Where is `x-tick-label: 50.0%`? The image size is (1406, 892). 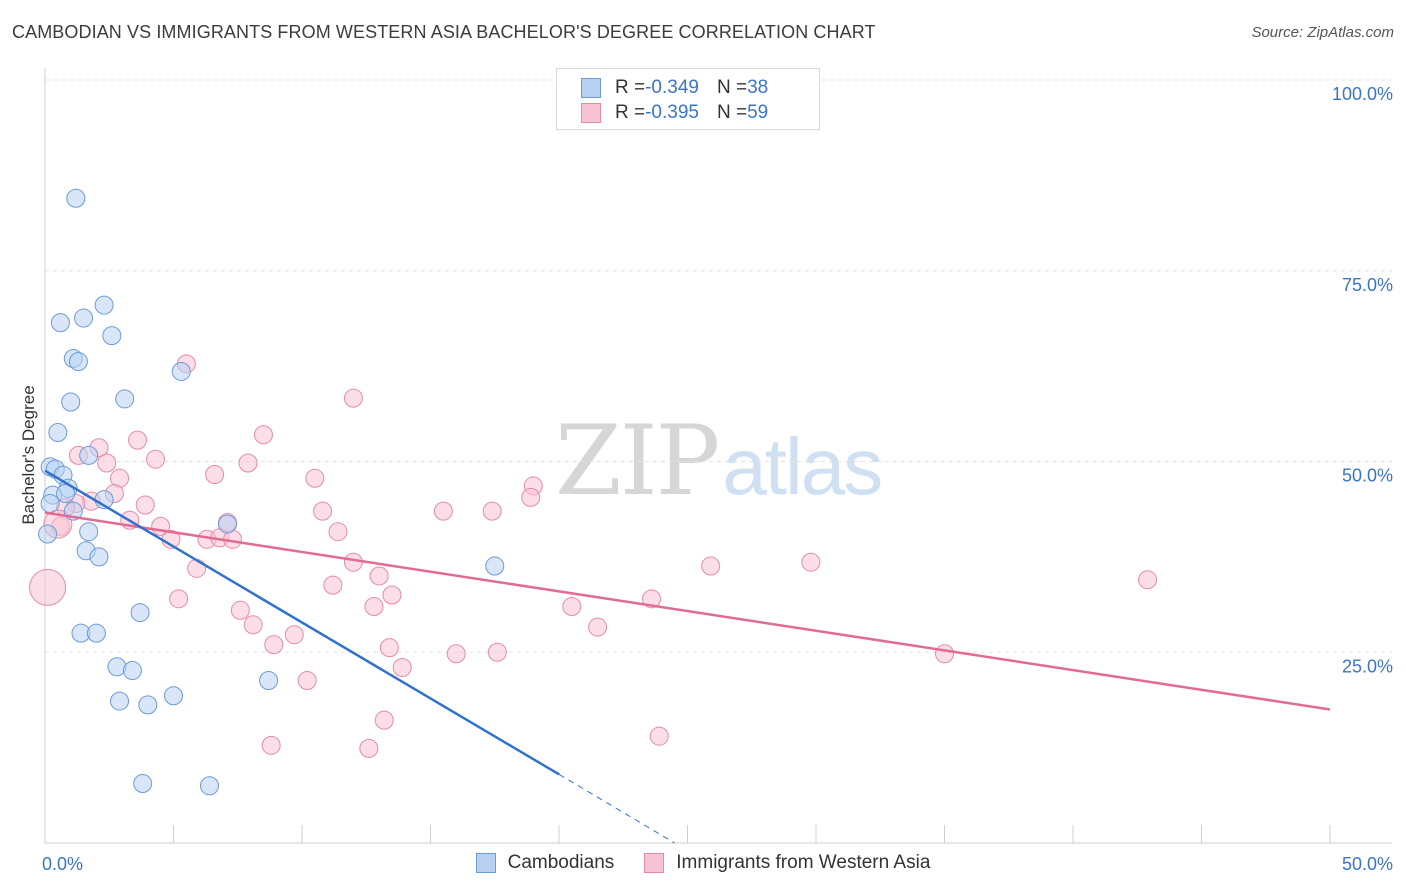 x-tick-label: 50.0% is located at coordinates (1367, 864).